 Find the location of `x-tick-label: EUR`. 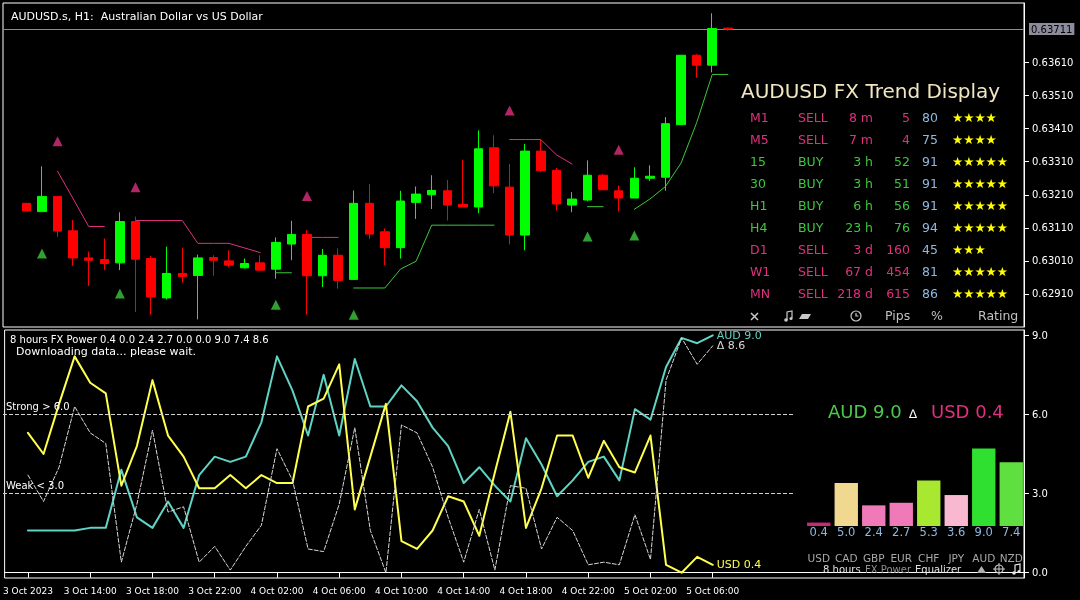

x-tick-label: EUR is located at coordinates (901, 557).